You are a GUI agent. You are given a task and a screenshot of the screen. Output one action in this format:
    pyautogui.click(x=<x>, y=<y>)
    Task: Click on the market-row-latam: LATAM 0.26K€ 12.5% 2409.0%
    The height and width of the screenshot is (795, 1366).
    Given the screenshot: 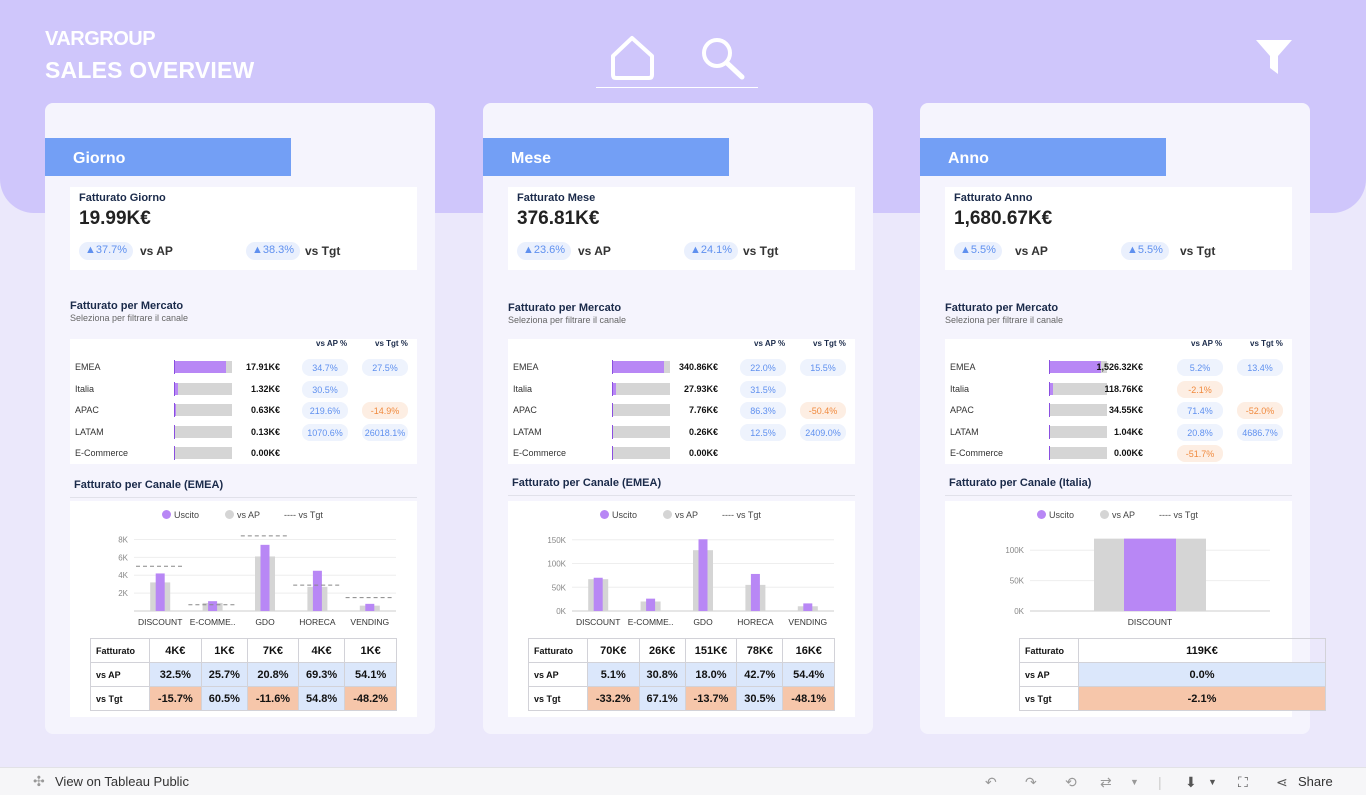 What is the action you would take?
    pyautogui.click(x=681, y=433)
    